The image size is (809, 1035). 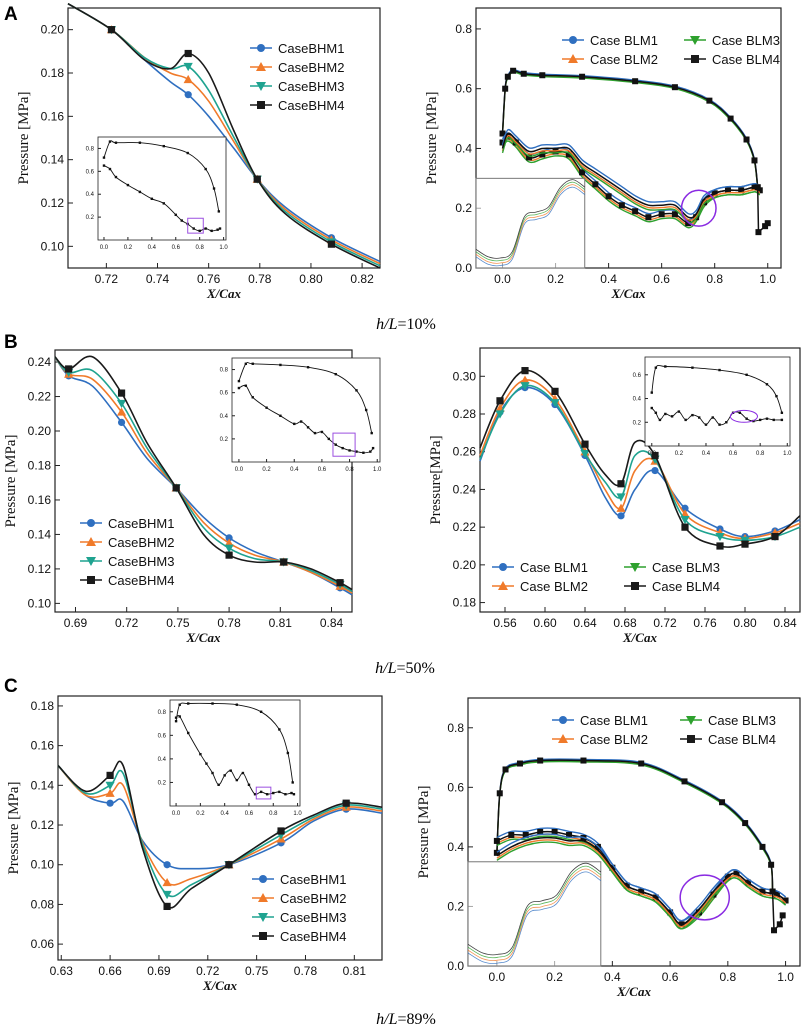 What do you see at coordinates (158, 279) in the screenshot?
I see `a-left-xtick-label-1: 0.74` at bounding box center [158, 279].